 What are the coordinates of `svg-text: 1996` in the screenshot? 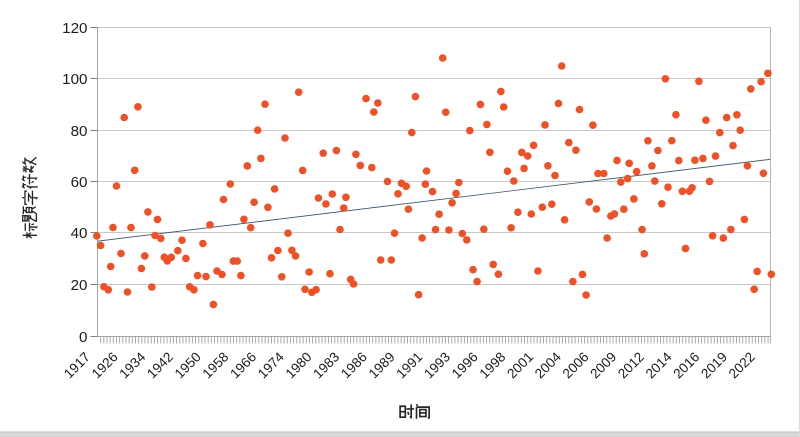 It's located at (465, 365).